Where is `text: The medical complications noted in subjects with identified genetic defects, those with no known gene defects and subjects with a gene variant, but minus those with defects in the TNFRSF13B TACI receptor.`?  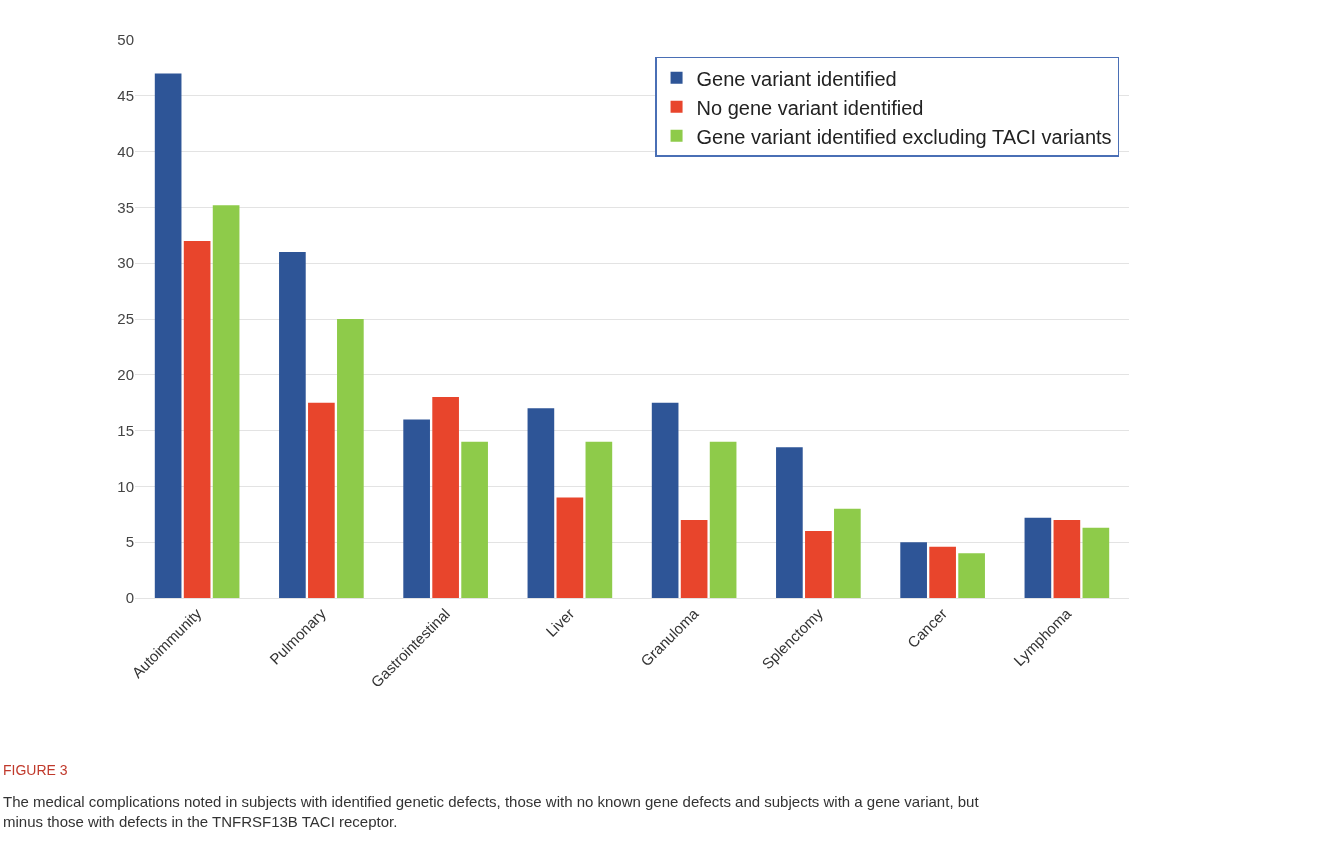
text: The medical complications noted in subjects with identified genetic defects, those with no known gene defects and subjects with a gene variant, but minus those with defects in the TNFRSF13B TACI receptor. is located at coordinates (491, 811).